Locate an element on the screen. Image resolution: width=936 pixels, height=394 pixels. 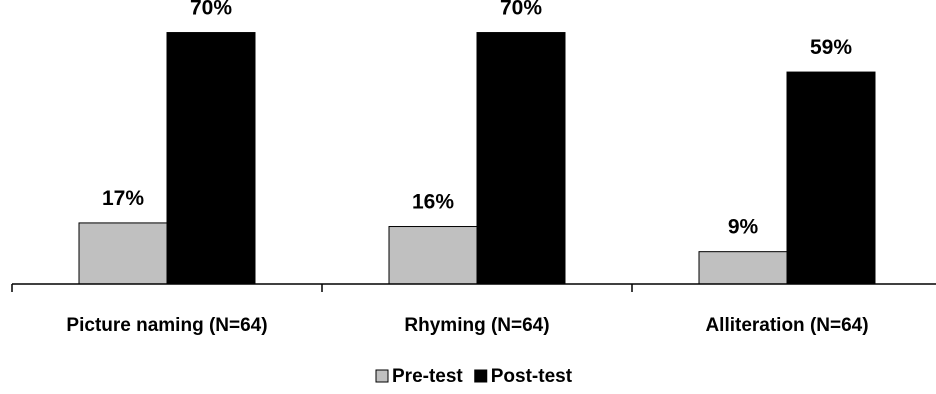
legend-item-pre-test: Pre-test is located at coordinates (419, 376).